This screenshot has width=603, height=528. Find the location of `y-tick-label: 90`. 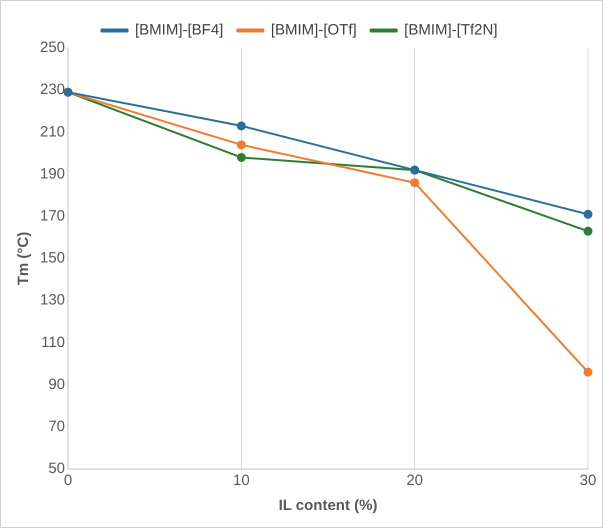

y-tick-label: 90 is located at coordinates (57, 384).